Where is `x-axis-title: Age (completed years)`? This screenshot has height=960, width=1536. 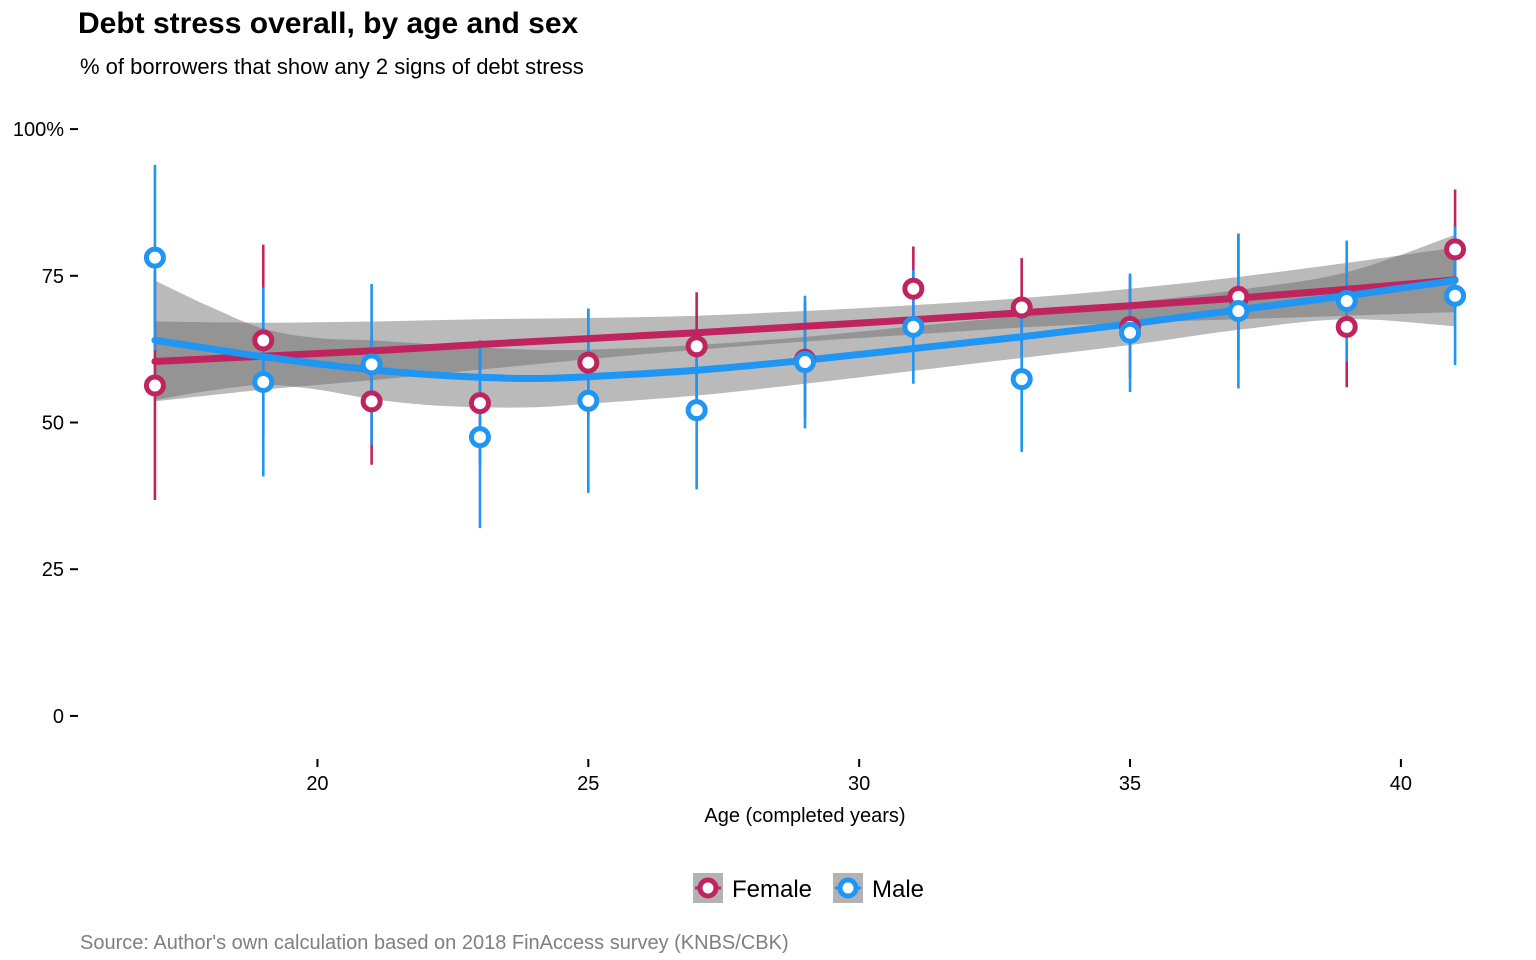 x-axis-title: Age (completed years) is located at coordinates (804, 816).